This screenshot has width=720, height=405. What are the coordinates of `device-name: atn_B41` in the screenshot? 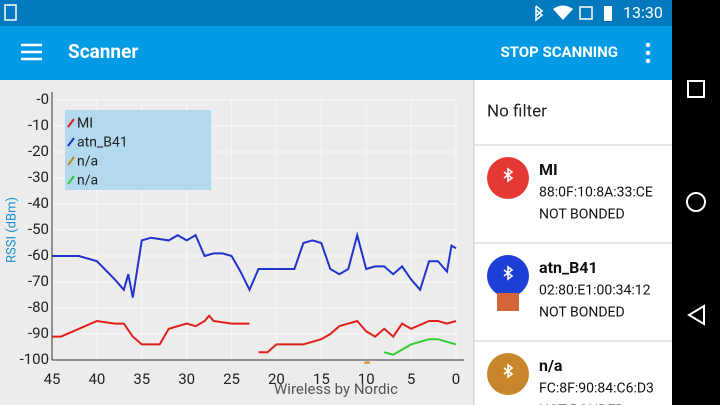 It's located at (568, 267).